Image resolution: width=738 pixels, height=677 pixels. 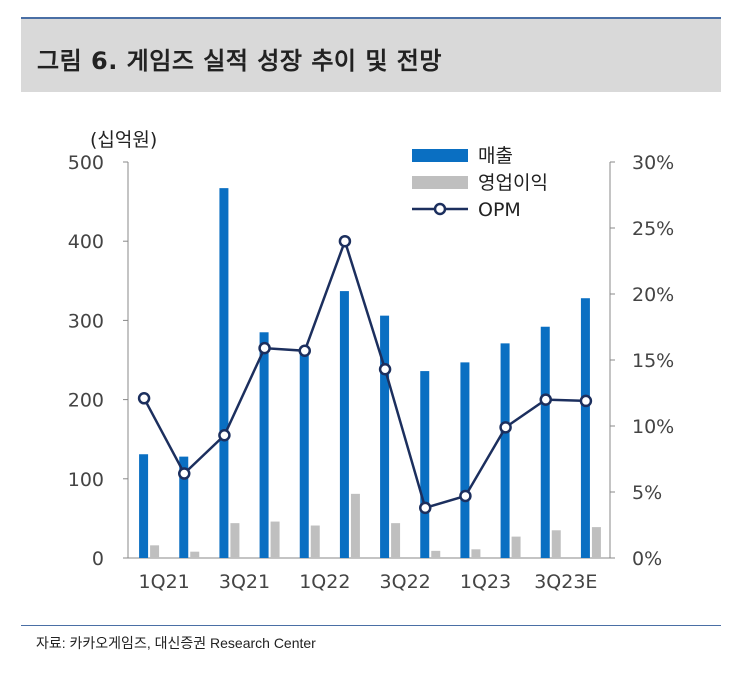 I want to click on figure-title: 그림 6. 게임즈 실적 성장 추이 및 전망, so click(x=239, y=61).